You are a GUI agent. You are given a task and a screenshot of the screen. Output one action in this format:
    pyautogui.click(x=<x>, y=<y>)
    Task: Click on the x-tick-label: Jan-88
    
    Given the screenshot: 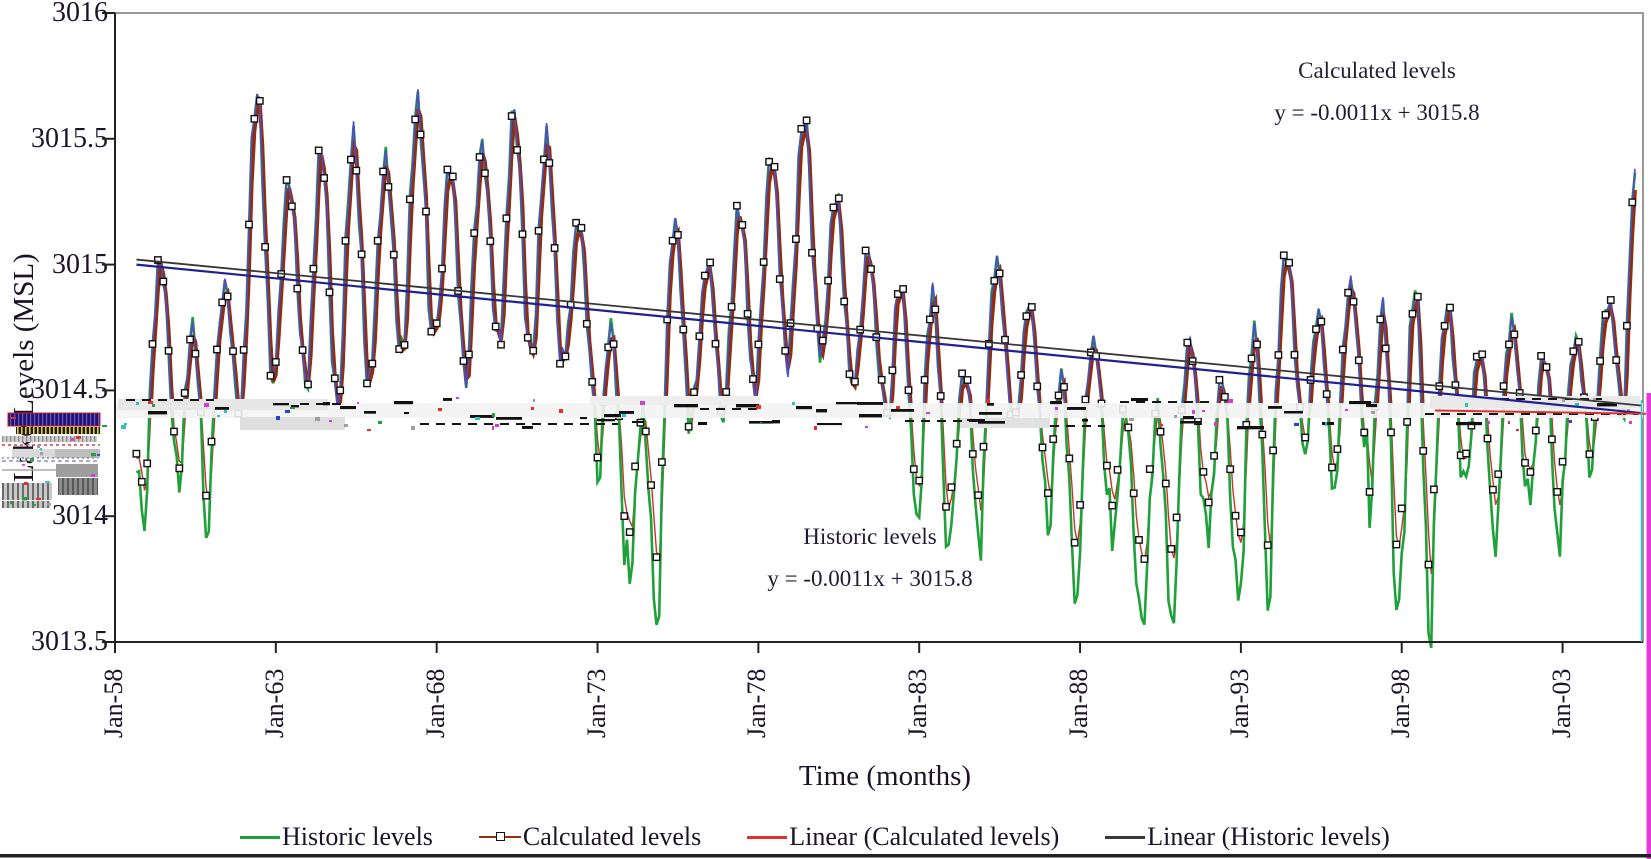 What is the action you would take?
    pyautogui.click(x=1079, y=703)
    